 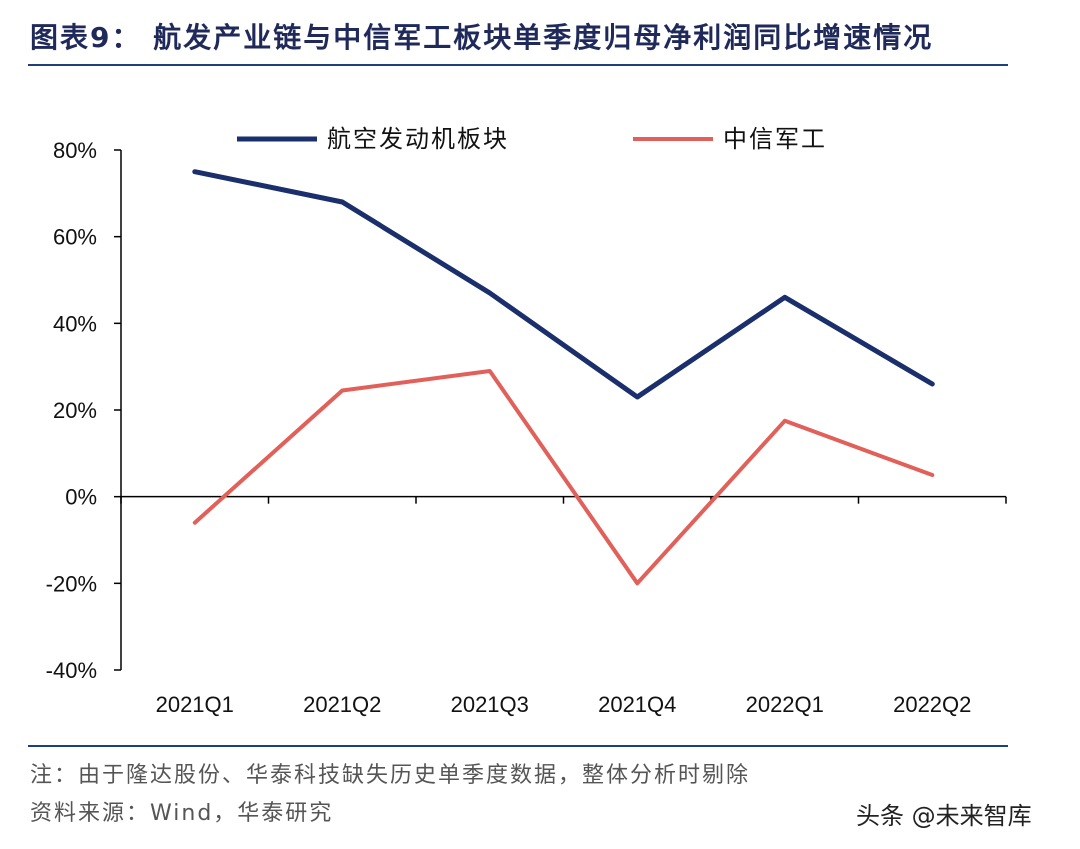 What do you see at coordinates (75, 237) in the screenshot?
I see `y-tick-label: 60%` at bounding box center [75, 237].